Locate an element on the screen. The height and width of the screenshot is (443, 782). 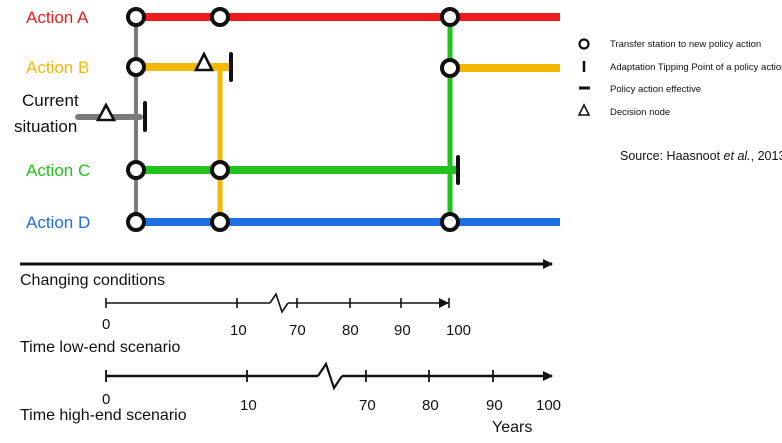
decision-nodes is located at coordinates (155, 86).